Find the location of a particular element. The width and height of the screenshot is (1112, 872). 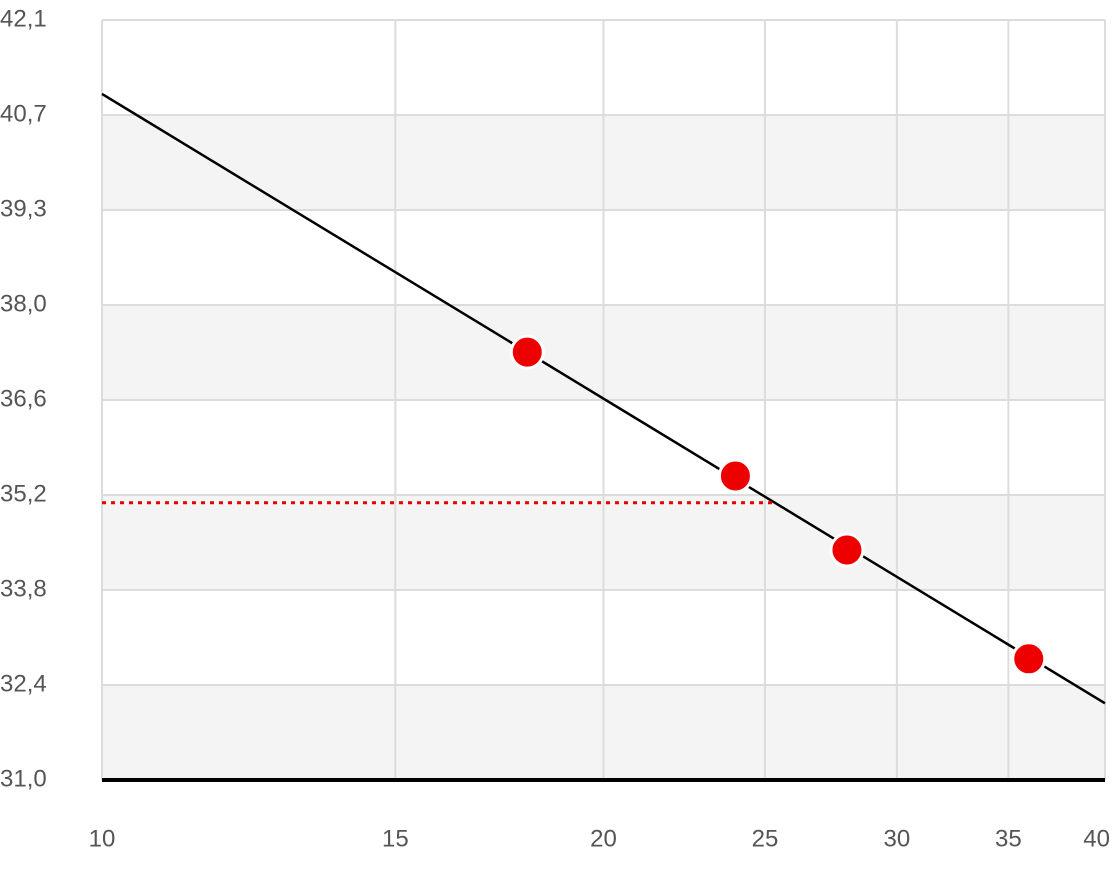

y-tick-label: 31,0 is located at coordinates (23, 778).